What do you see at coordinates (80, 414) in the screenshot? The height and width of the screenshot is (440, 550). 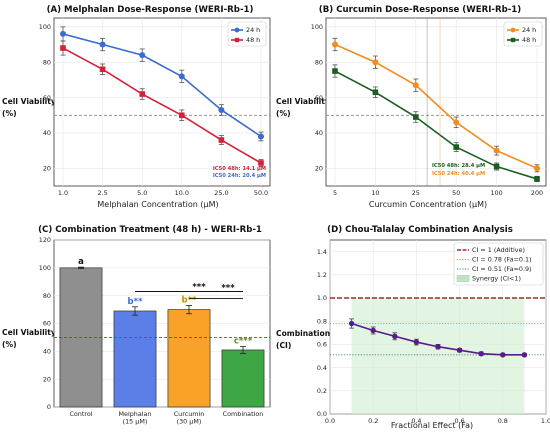 I see `c-xtick-label: Control` at bounding box center [80, 414].